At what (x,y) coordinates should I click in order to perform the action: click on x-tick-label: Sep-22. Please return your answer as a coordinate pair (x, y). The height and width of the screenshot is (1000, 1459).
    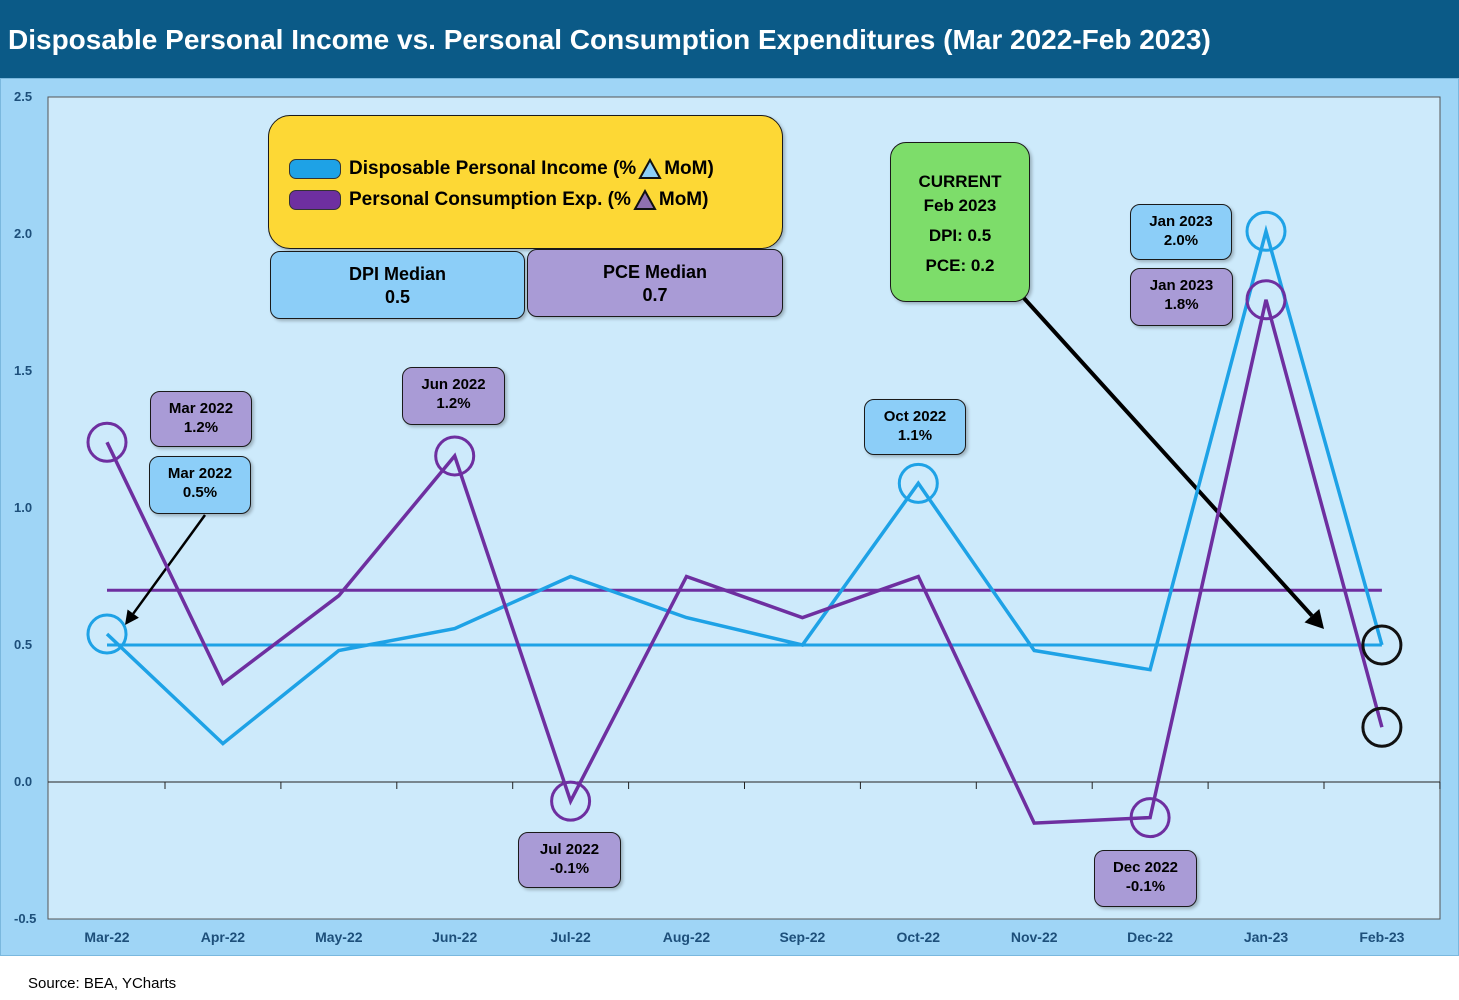
    Looking at the image, I should click on (802, 937).